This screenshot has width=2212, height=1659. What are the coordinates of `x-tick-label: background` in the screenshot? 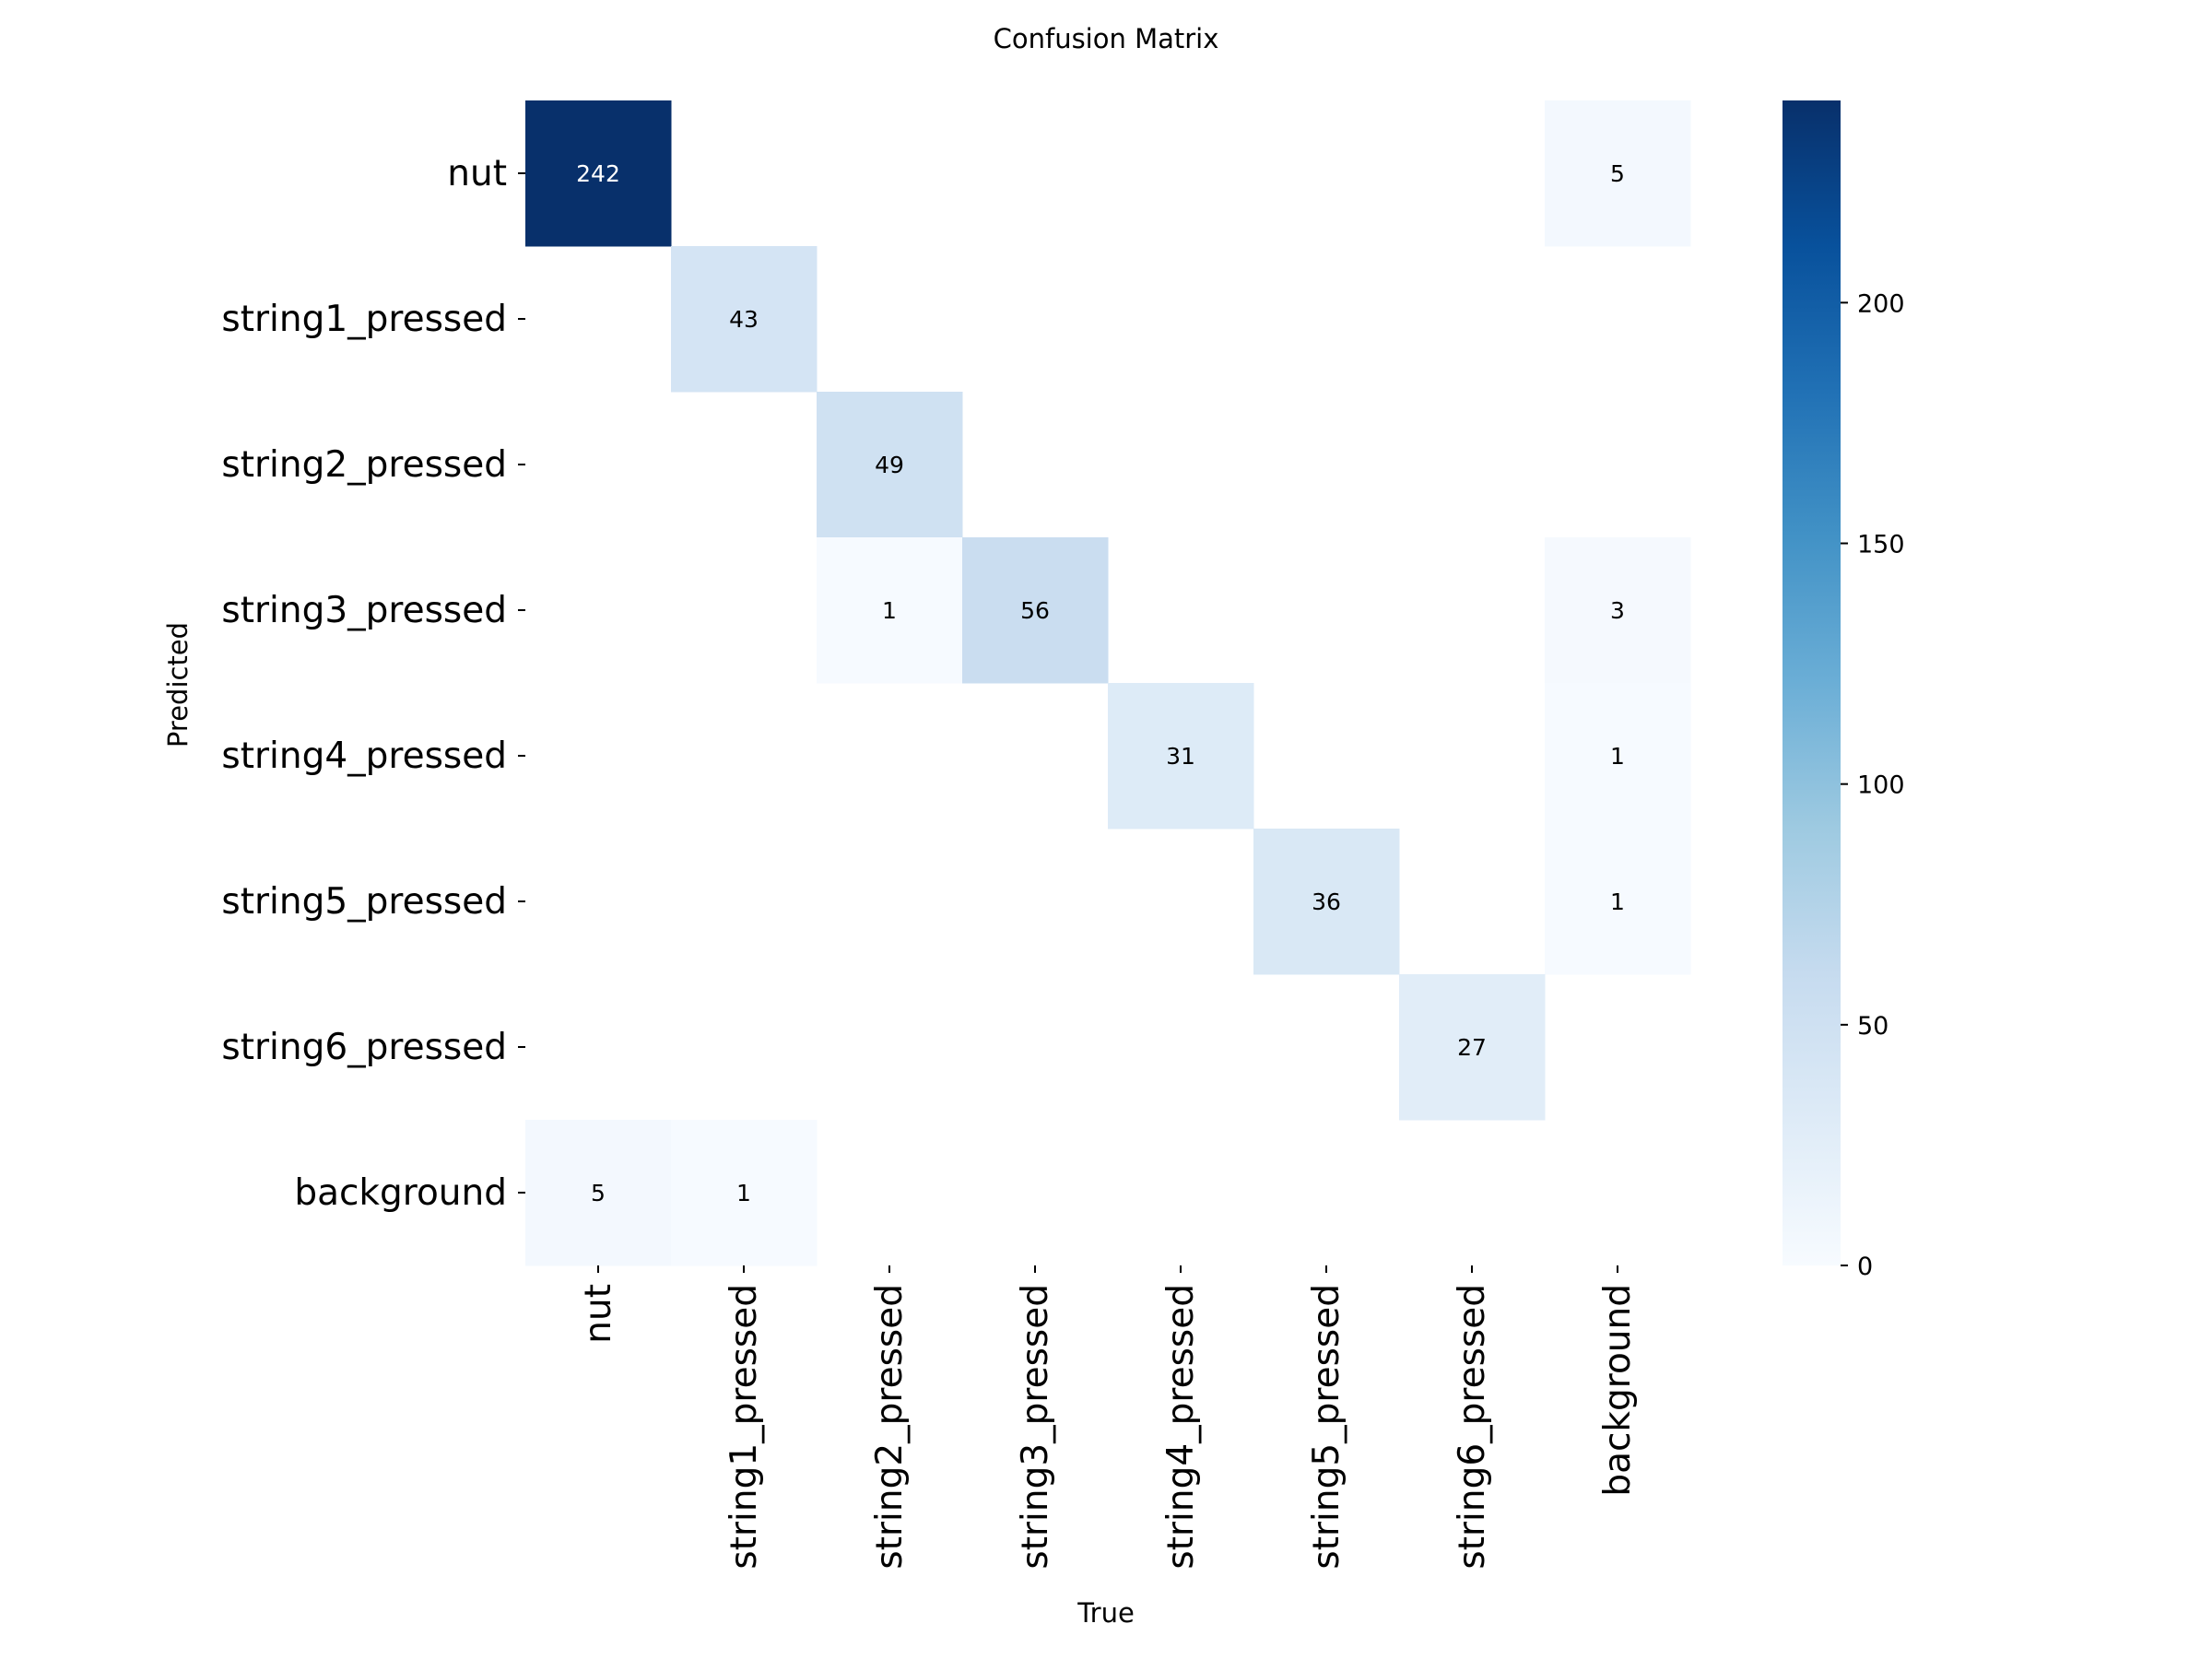 It's located at (1618, 1390).